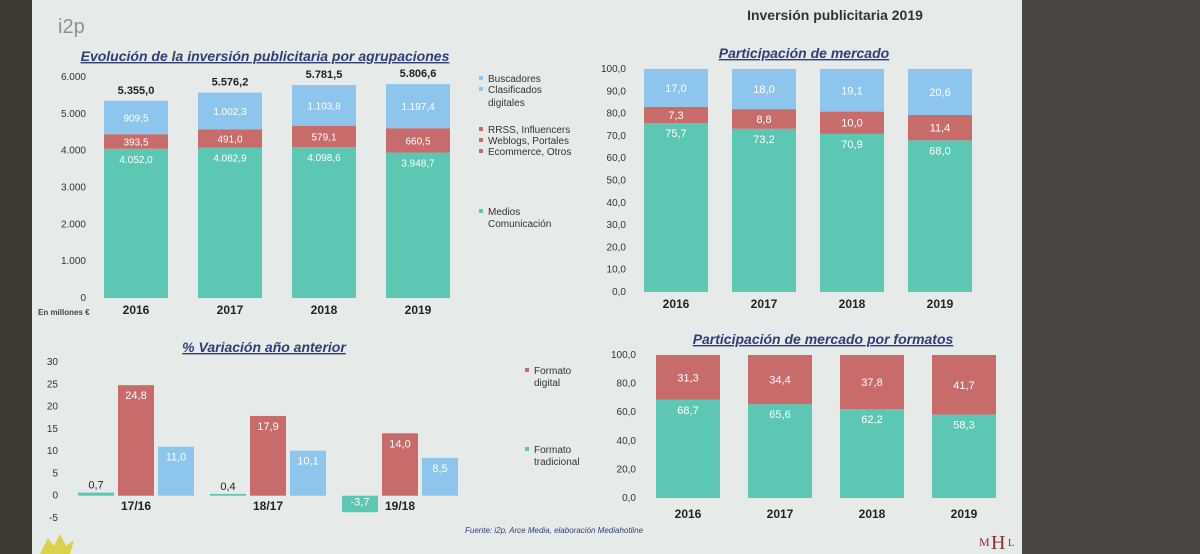 This screenshot has height=554, width=1200. I want to click on side-wall, so click(1111, 277).